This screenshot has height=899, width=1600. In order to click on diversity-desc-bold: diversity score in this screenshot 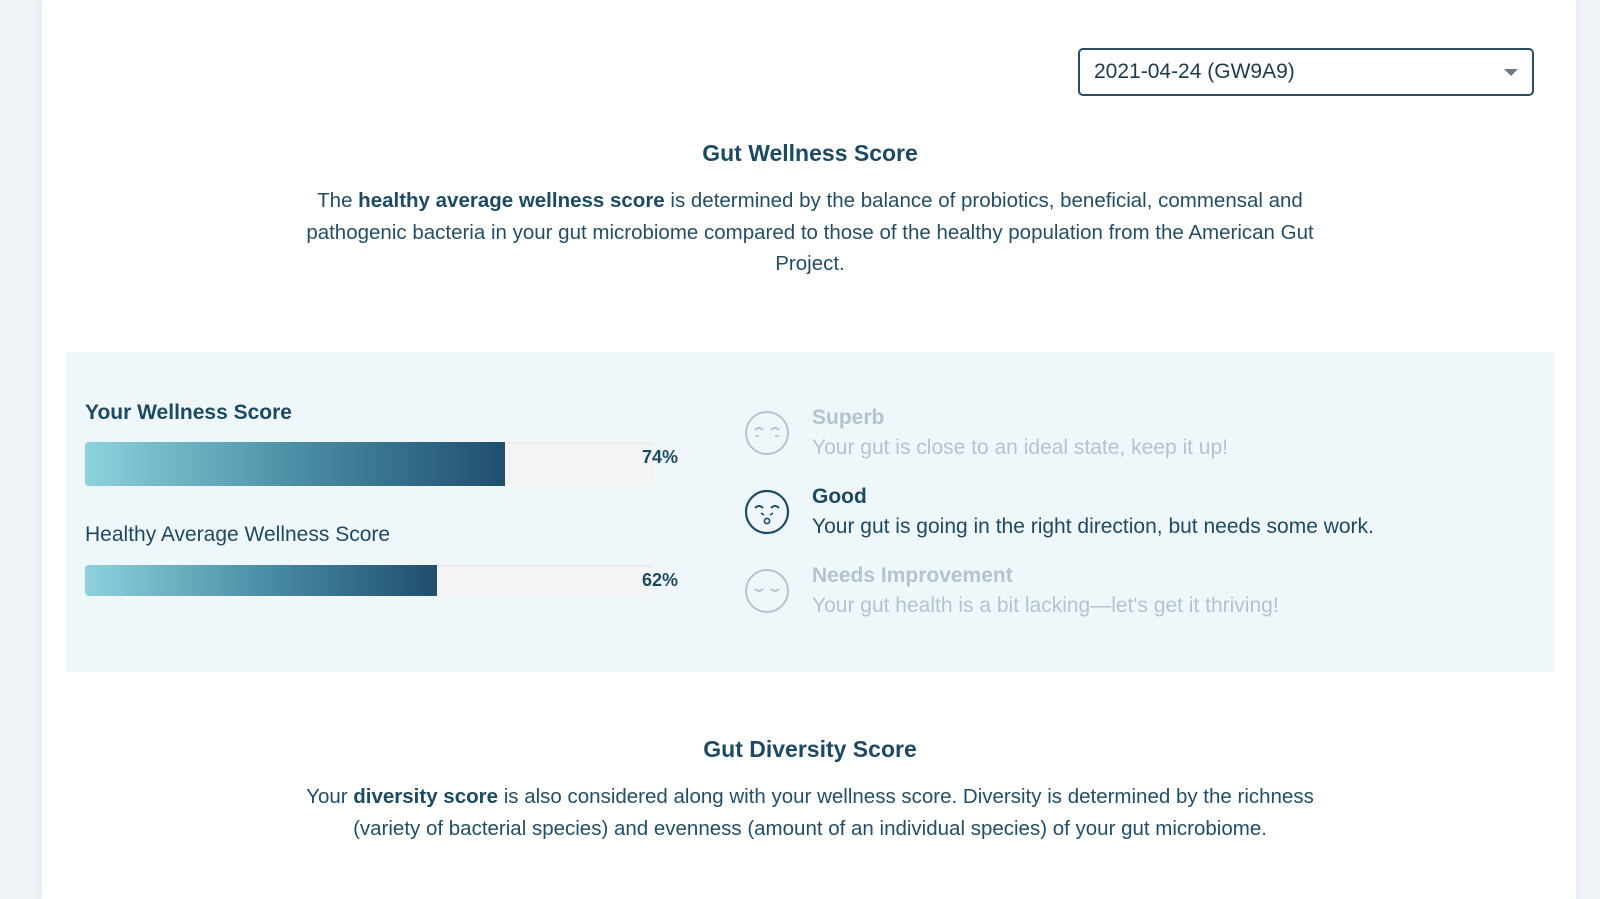, I will do `click(426, 796)`.